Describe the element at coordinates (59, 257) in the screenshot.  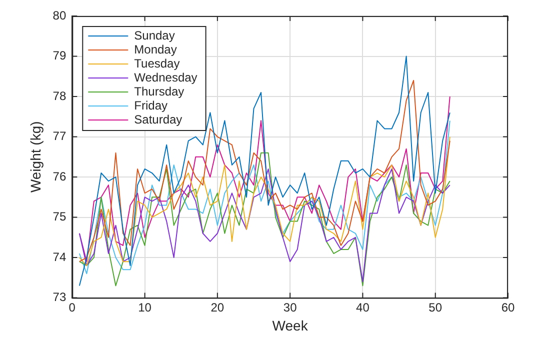
I see `y-tick-label: 74` at that location.